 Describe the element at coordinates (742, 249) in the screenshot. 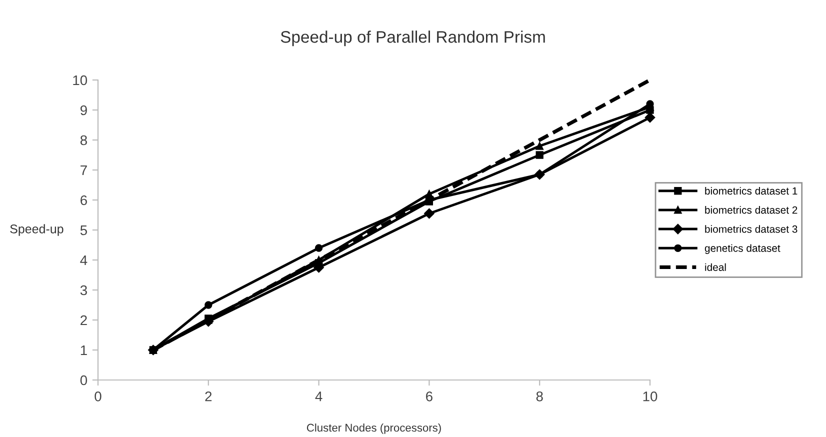

I see `legend-label: genetics dataset` at that location.